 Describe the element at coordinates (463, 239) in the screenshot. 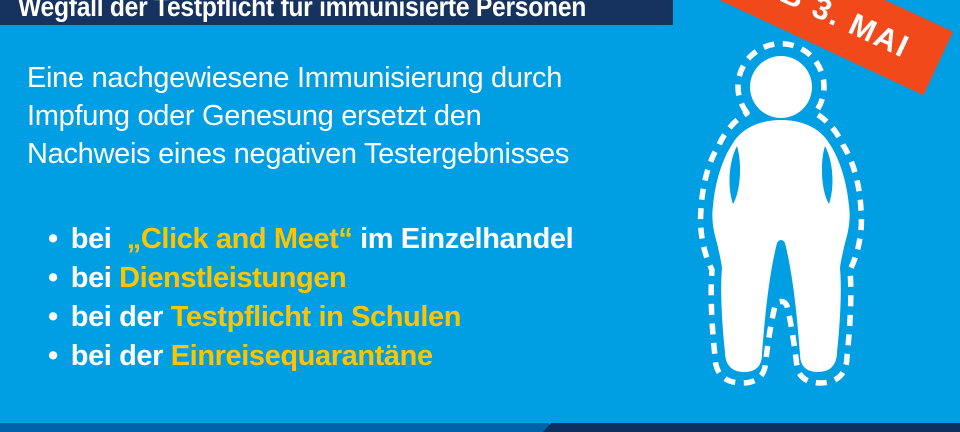

I see `bullet-suffix: im Einzelhandel` at that location.